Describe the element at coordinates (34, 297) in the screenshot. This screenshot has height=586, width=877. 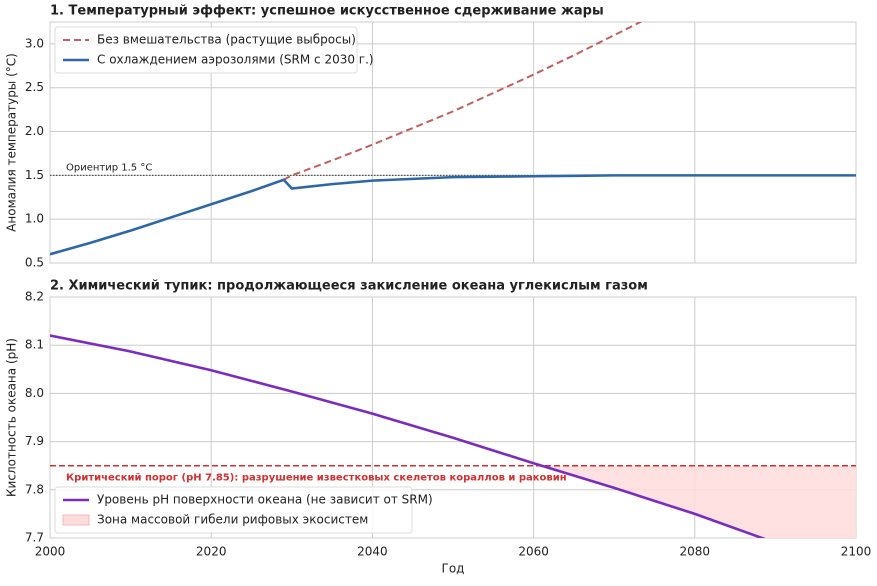
I see `y-tick-label: 8.2` at that location.